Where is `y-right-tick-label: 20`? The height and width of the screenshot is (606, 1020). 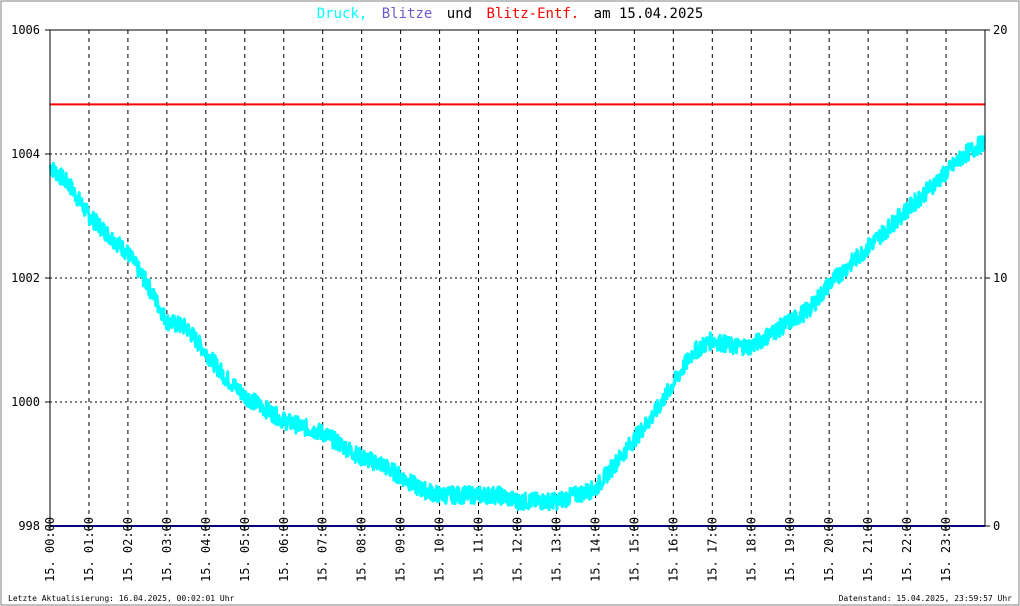 y-right-tick-label: 20 is located at coordinates (1000, 30).